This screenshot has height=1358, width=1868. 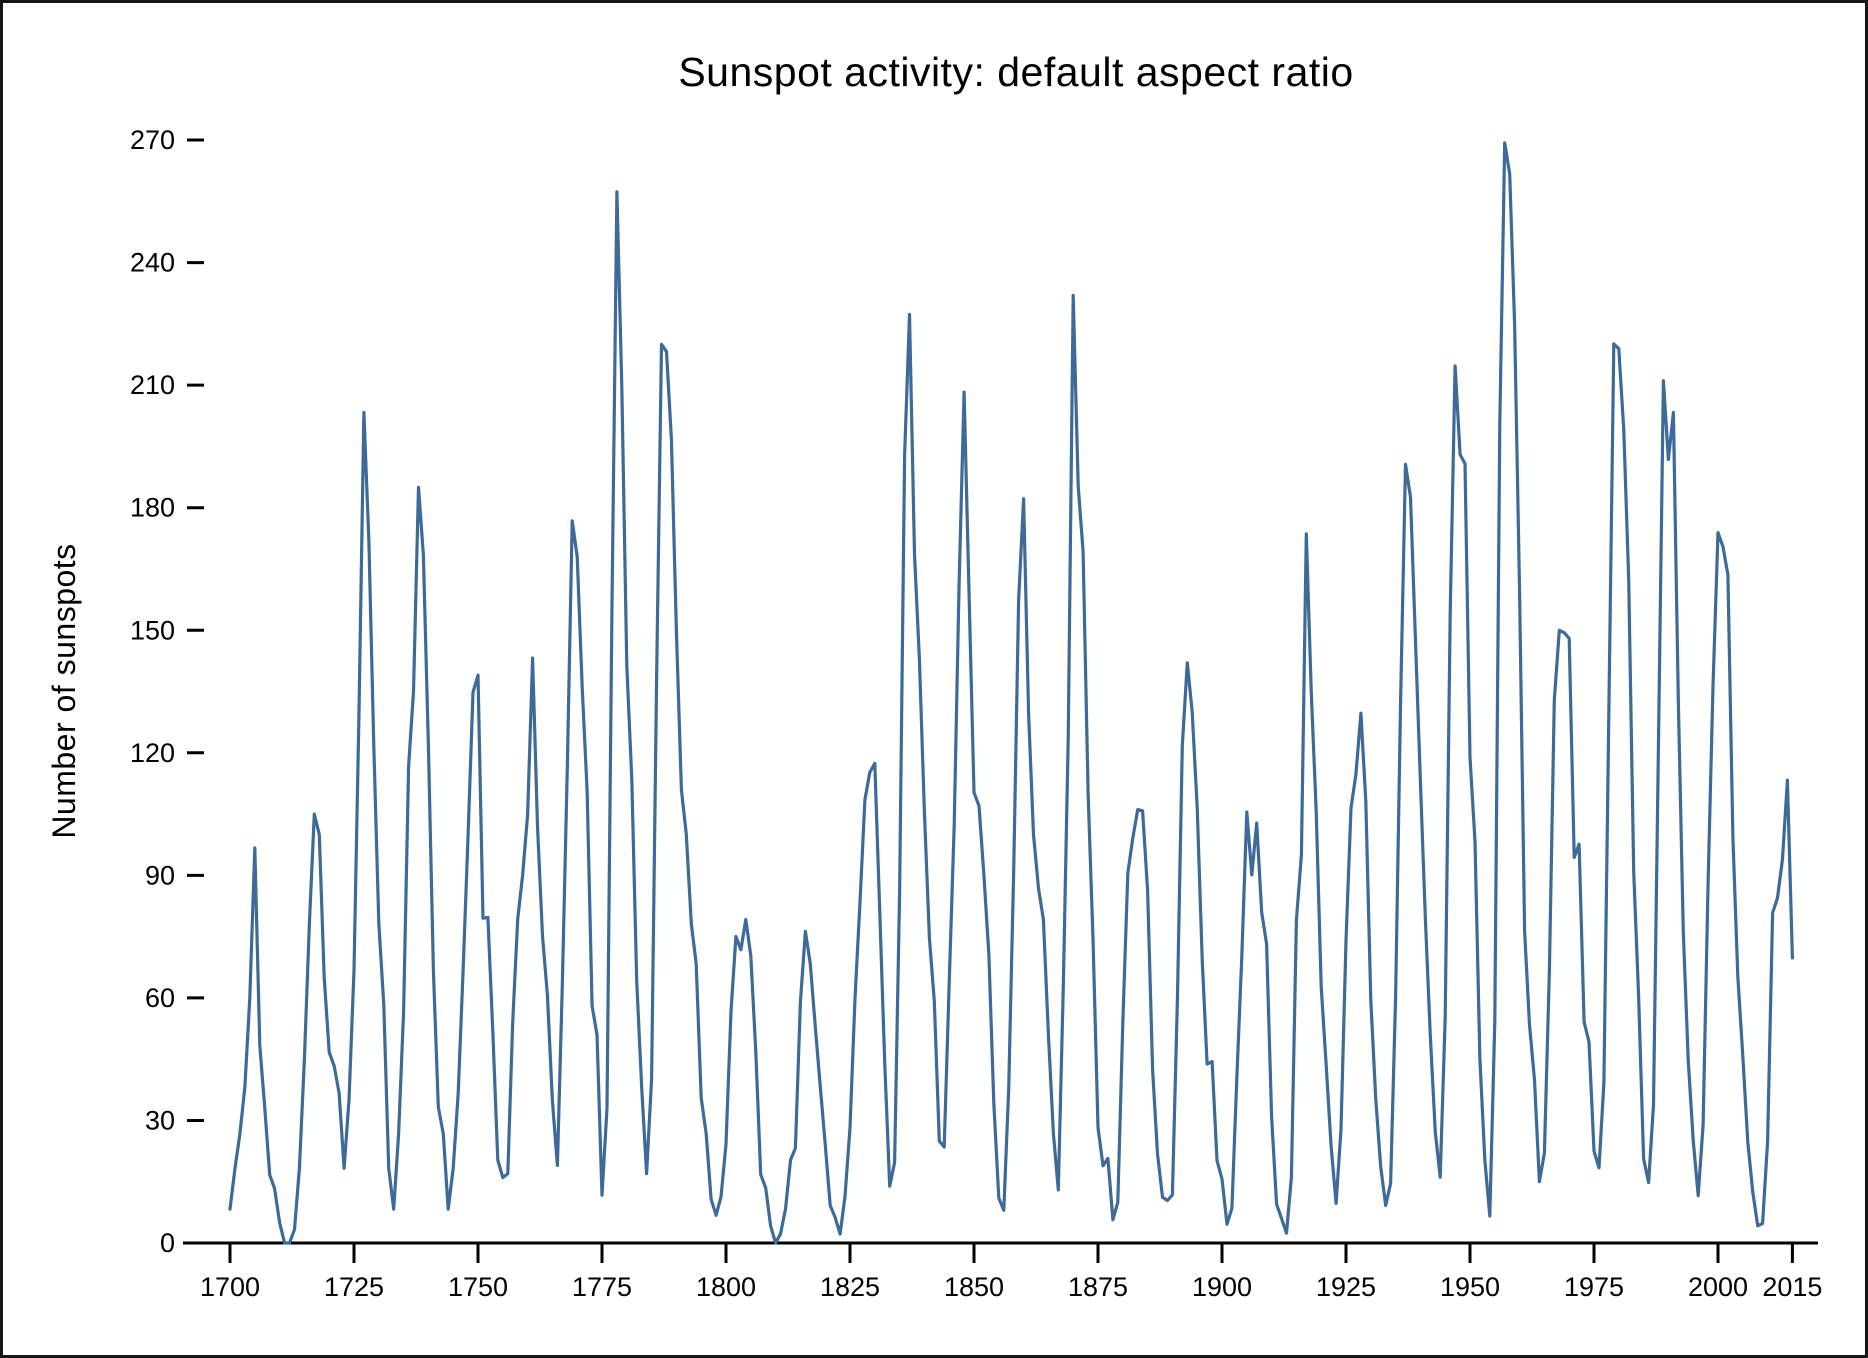 What do you see at coordinates (152, 140) in the screenshot?
I see `y-tick-label: 270` at bounding box center [152, 140].